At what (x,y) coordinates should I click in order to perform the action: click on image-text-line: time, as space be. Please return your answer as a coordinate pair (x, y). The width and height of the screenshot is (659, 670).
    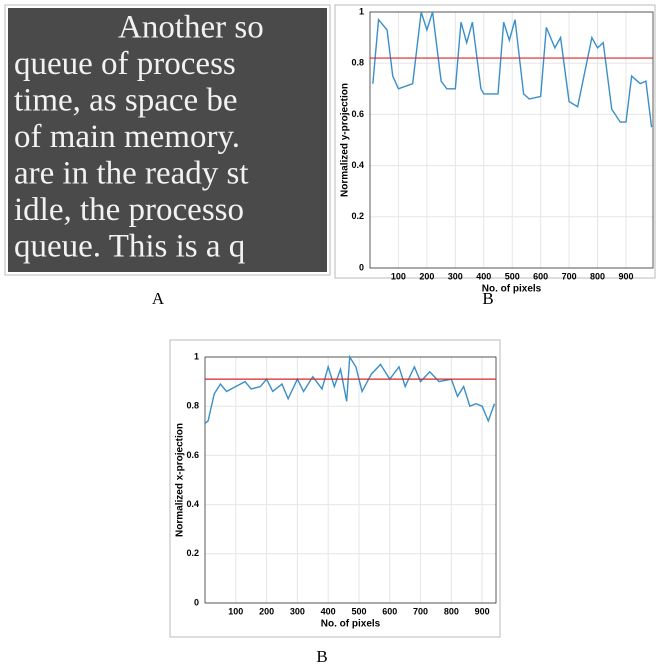
    Looking at the image, I should click on (126, 101).